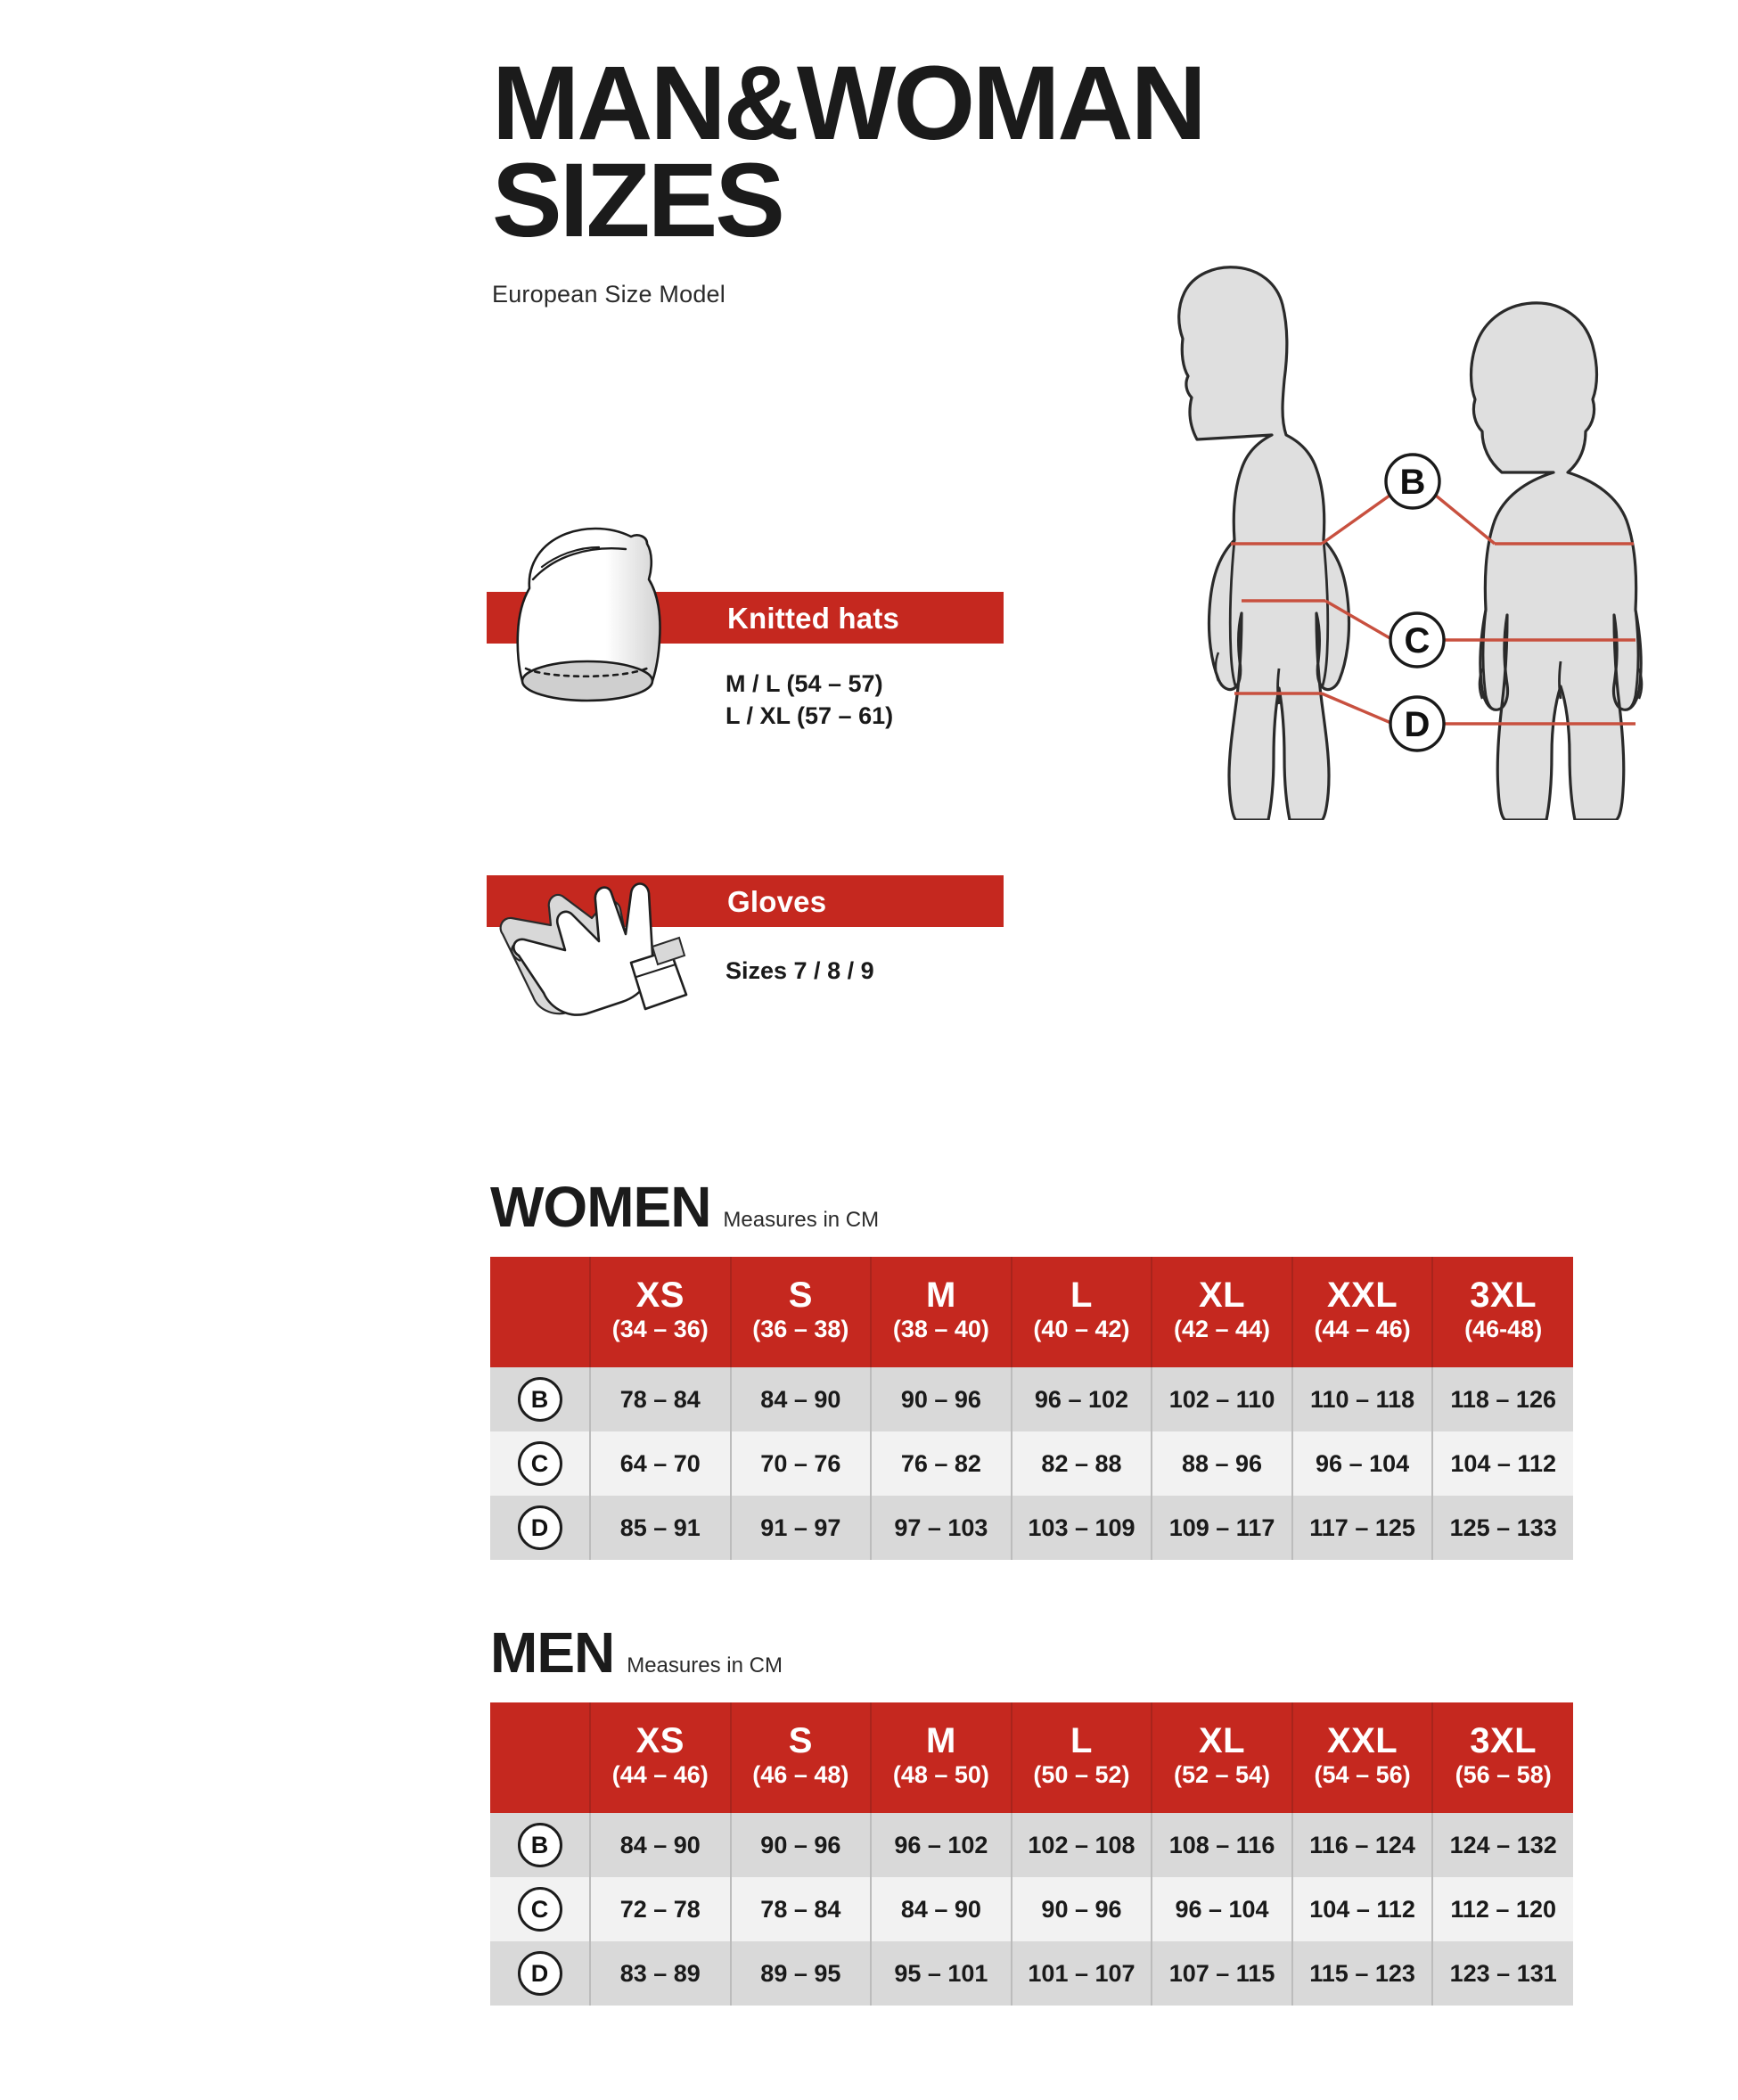 This screenshot has height=2100, width=1738. Describe the element at coordinates (1082, 1463) in the screenshot. I see `table-cell: 82 – 88` at that location.